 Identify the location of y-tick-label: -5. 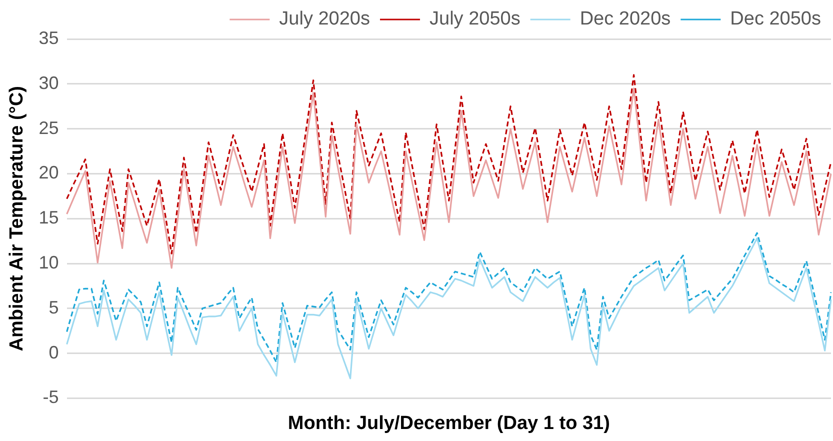
(50, 397).